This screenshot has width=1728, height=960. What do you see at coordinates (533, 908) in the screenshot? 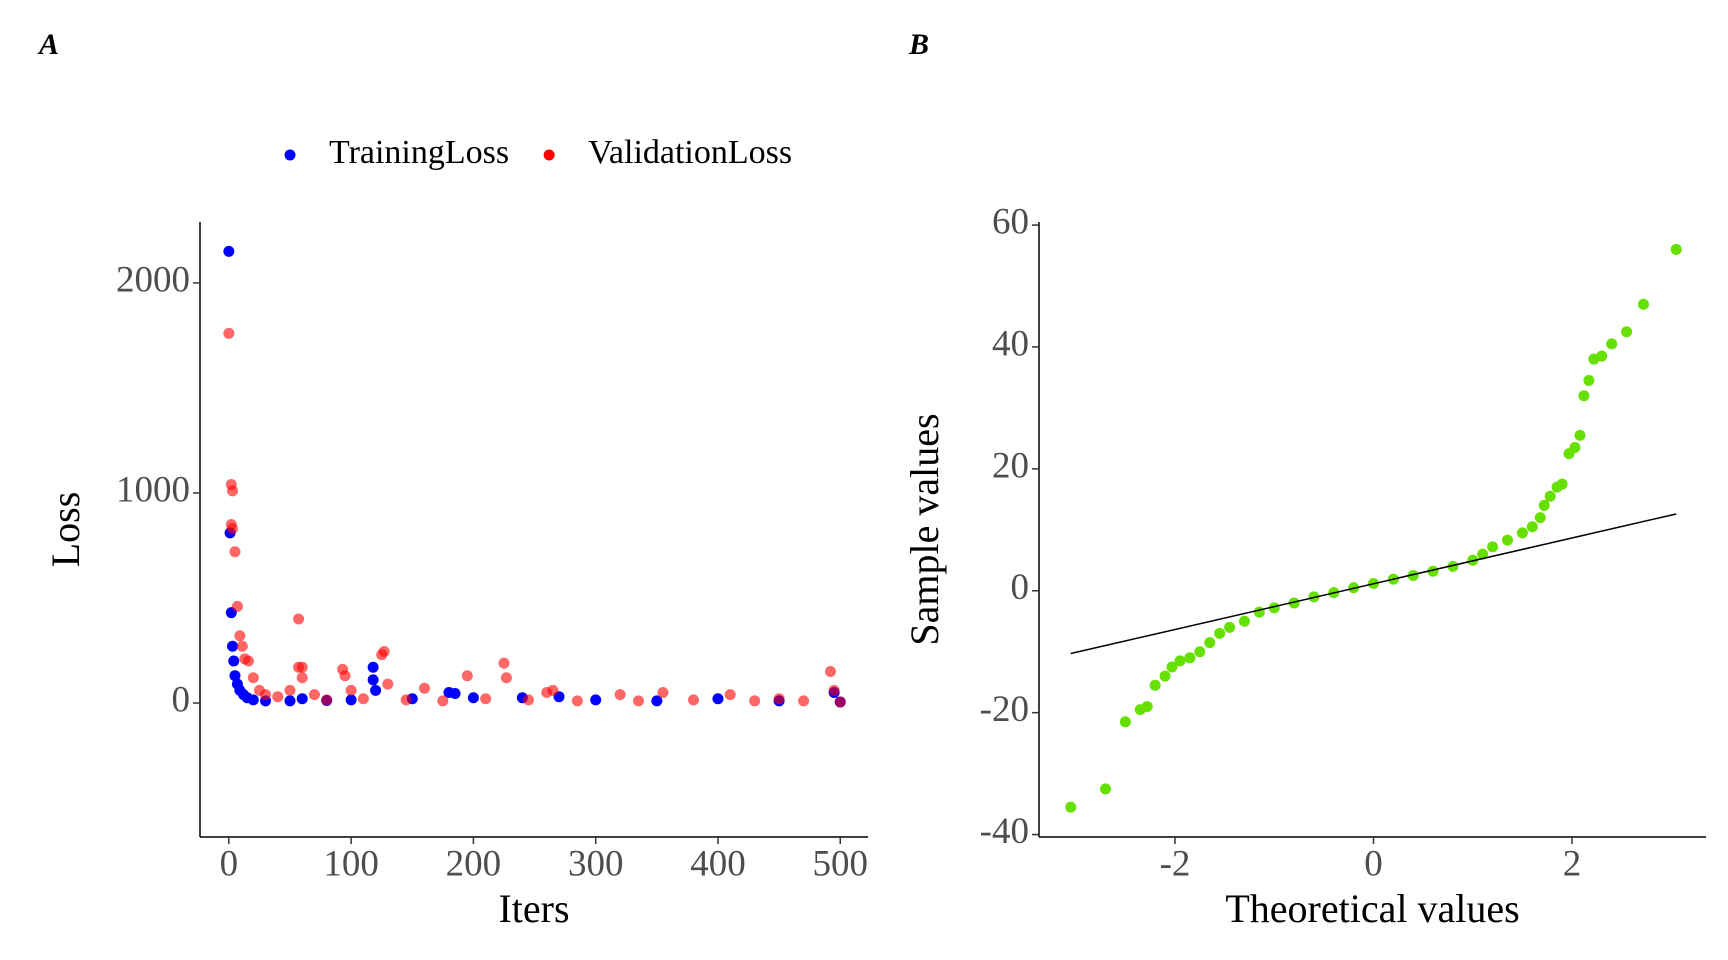
I see `x-axis-title: Iters` at bounding box center [533, 908].